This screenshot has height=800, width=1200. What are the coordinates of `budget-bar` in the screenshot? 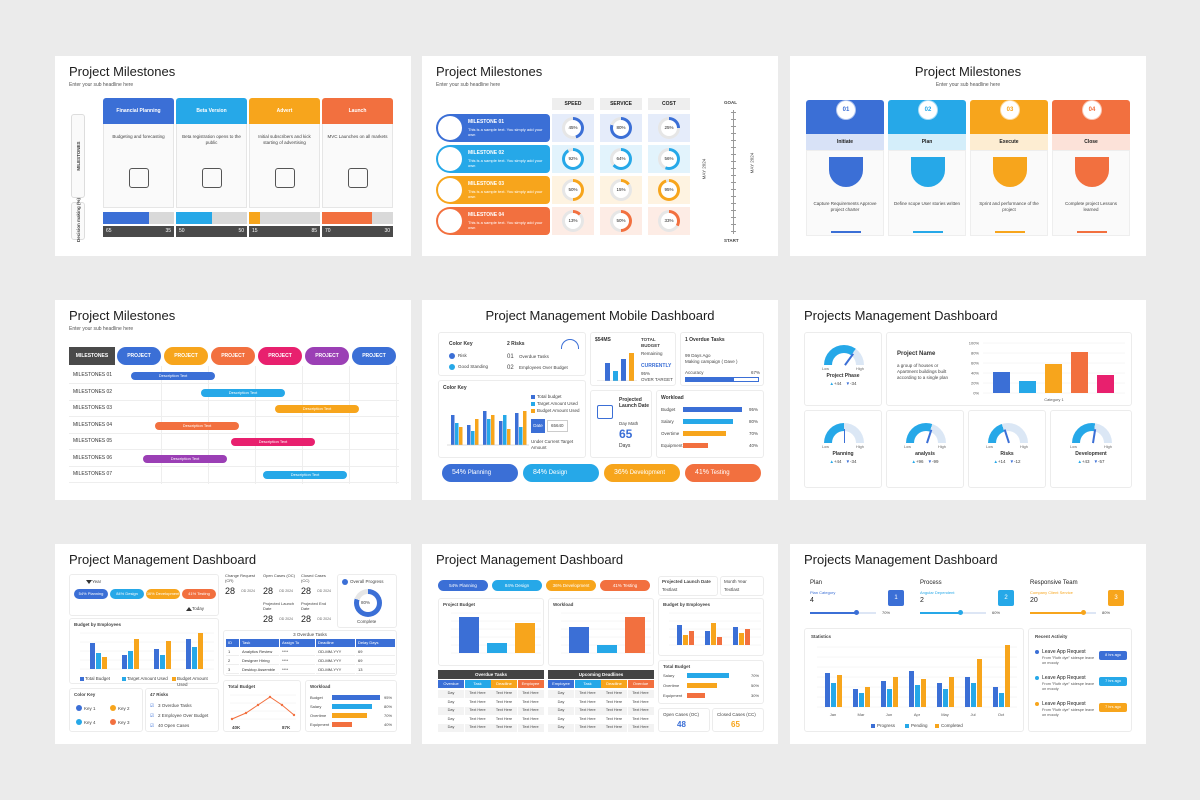 It's located at (497, 648).